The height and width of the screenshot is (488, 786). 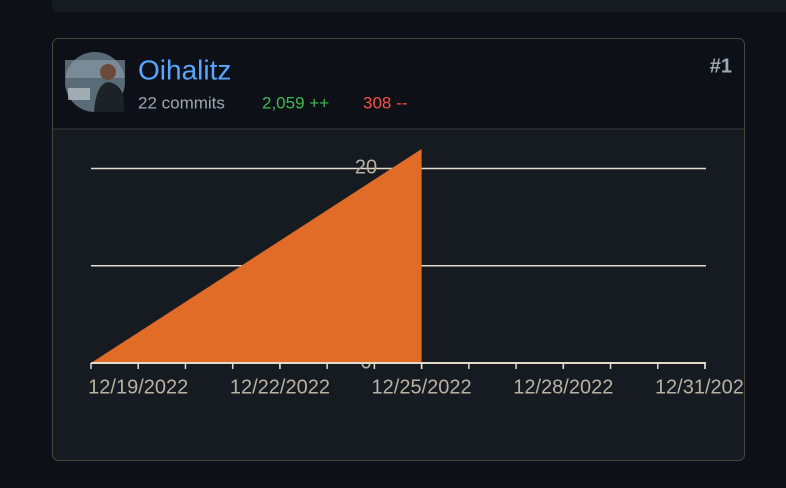 I want to click on rank: #1, so click(x=721, y=66).